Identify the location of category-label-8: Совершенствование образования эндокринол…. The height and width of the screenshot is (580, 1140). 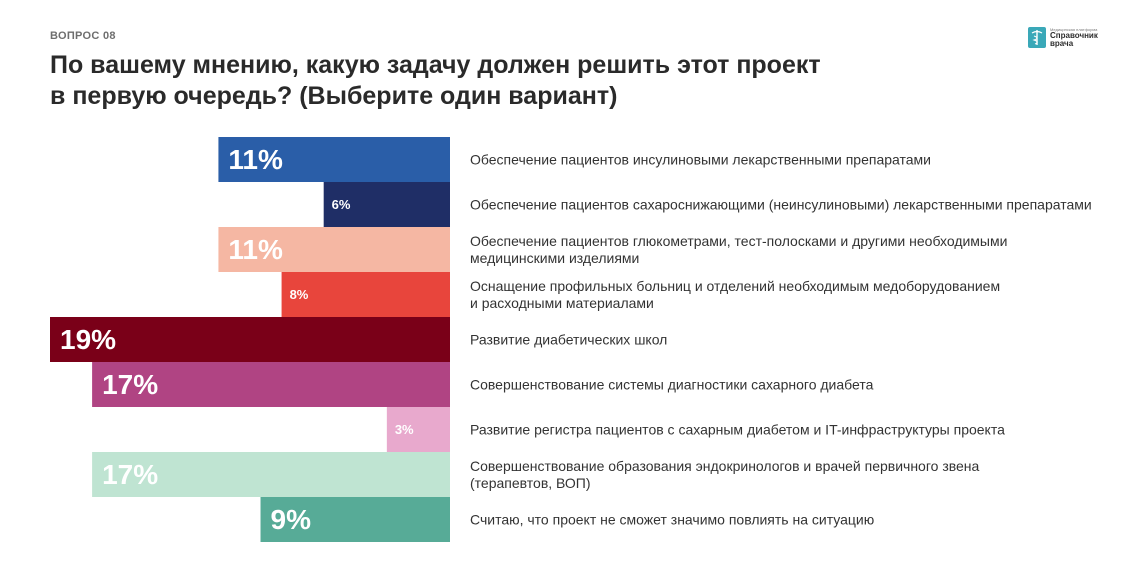
(725, 474).